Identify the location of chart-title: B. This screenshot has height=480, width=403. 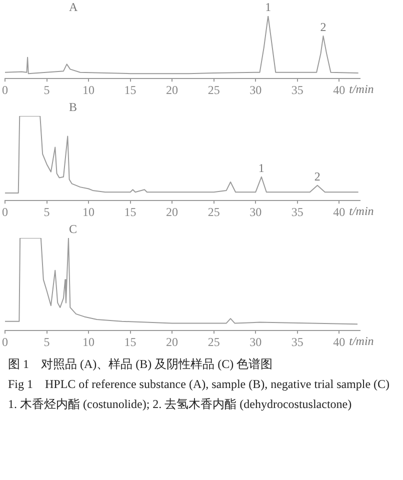
(73, 107).